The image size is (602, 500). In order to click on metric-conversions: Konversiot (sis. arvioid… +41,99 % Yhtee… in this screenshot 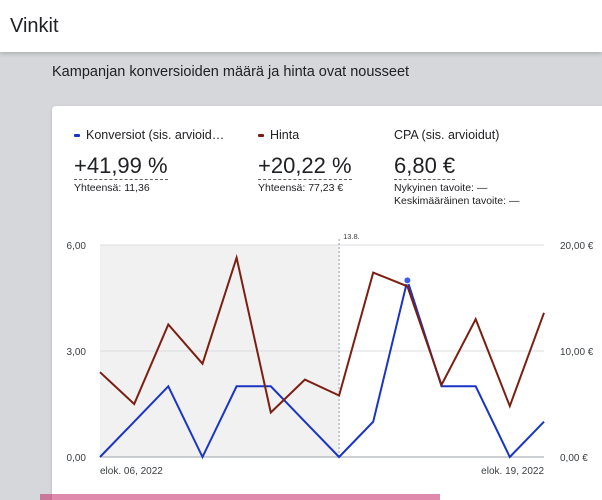, I will do `click(149, 161)`.